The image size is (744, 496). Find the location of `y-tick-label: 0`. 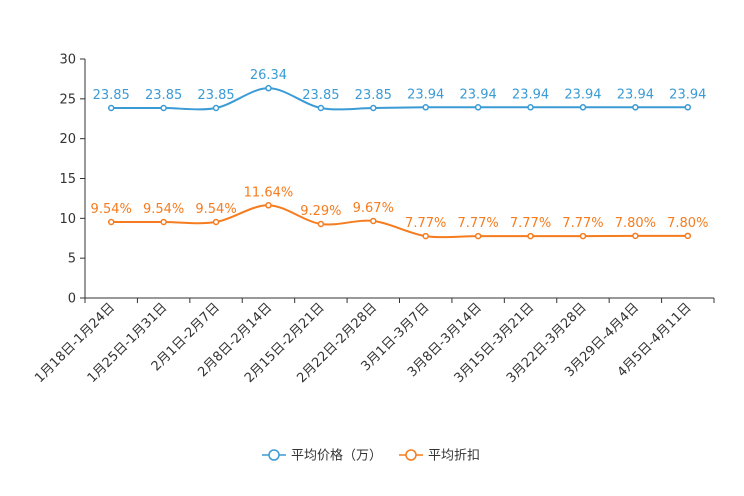

y-tick-label: 0 is located at coordinates (72, 299).